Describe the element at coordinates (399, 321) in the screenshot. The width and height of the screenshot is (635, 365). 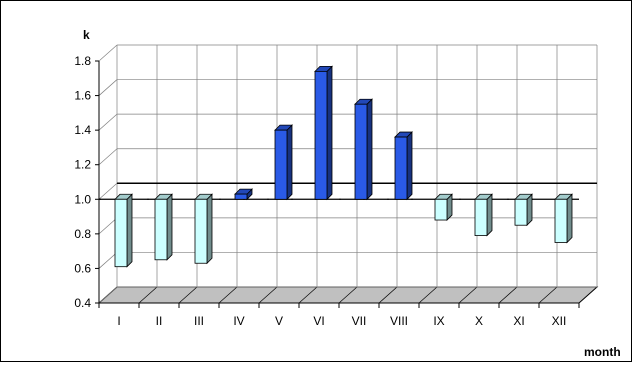
I see `x-tick-label: VIII` at that location.